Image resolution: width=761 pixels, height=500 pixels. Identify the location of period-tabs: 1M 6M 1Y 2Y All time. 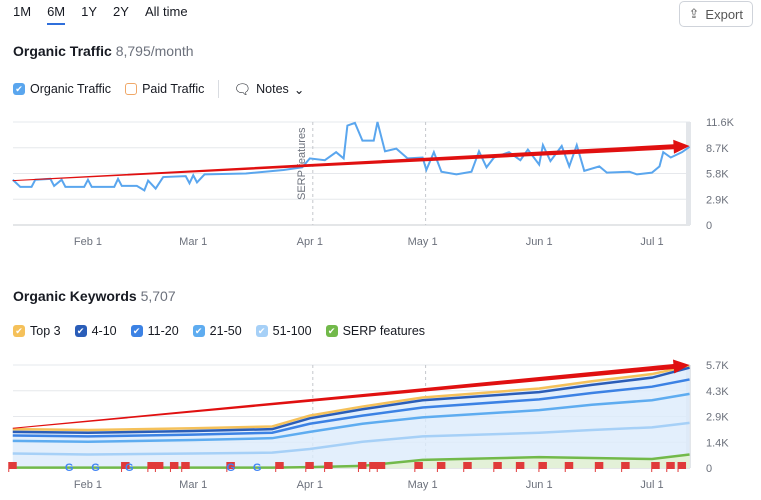
(100, 14).